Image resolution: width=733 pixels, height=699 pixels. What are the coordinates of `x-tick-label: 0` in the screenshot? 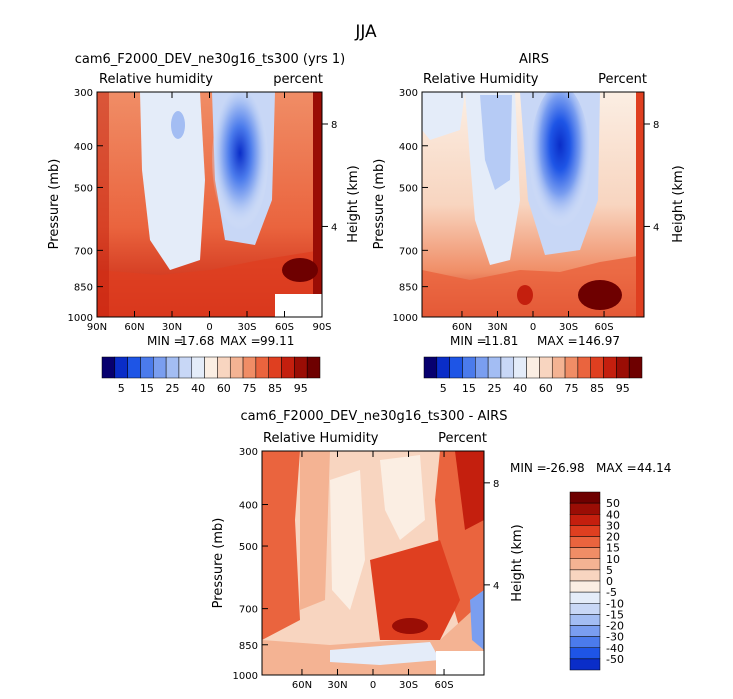 It's located at (209, 327).